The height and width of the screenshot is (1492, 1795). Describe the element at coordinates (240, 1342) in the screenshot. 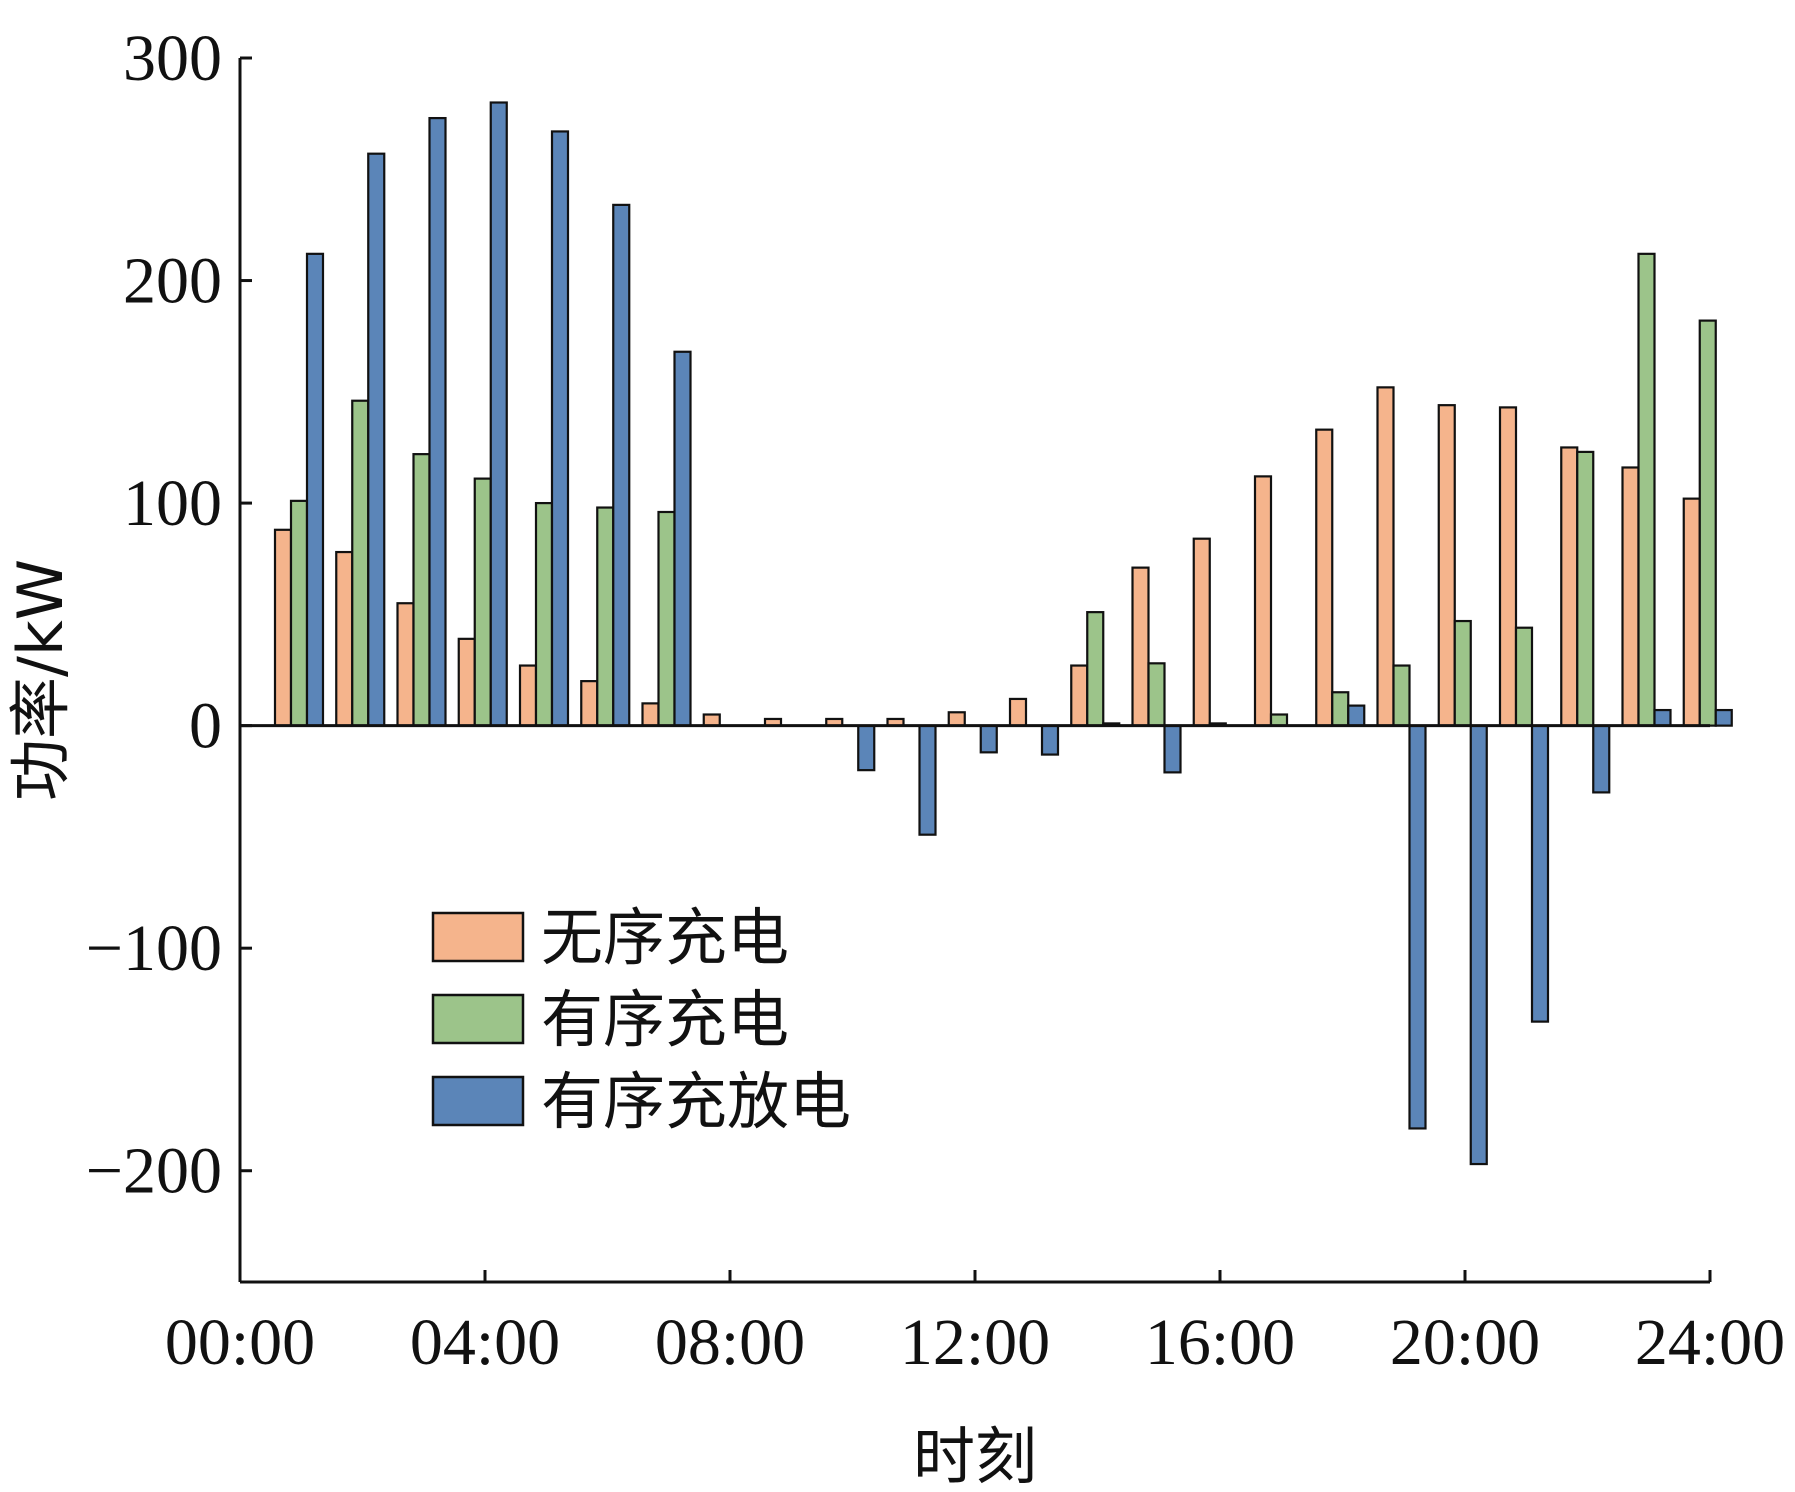

I see `x-tick-label: 00:00` at that location.